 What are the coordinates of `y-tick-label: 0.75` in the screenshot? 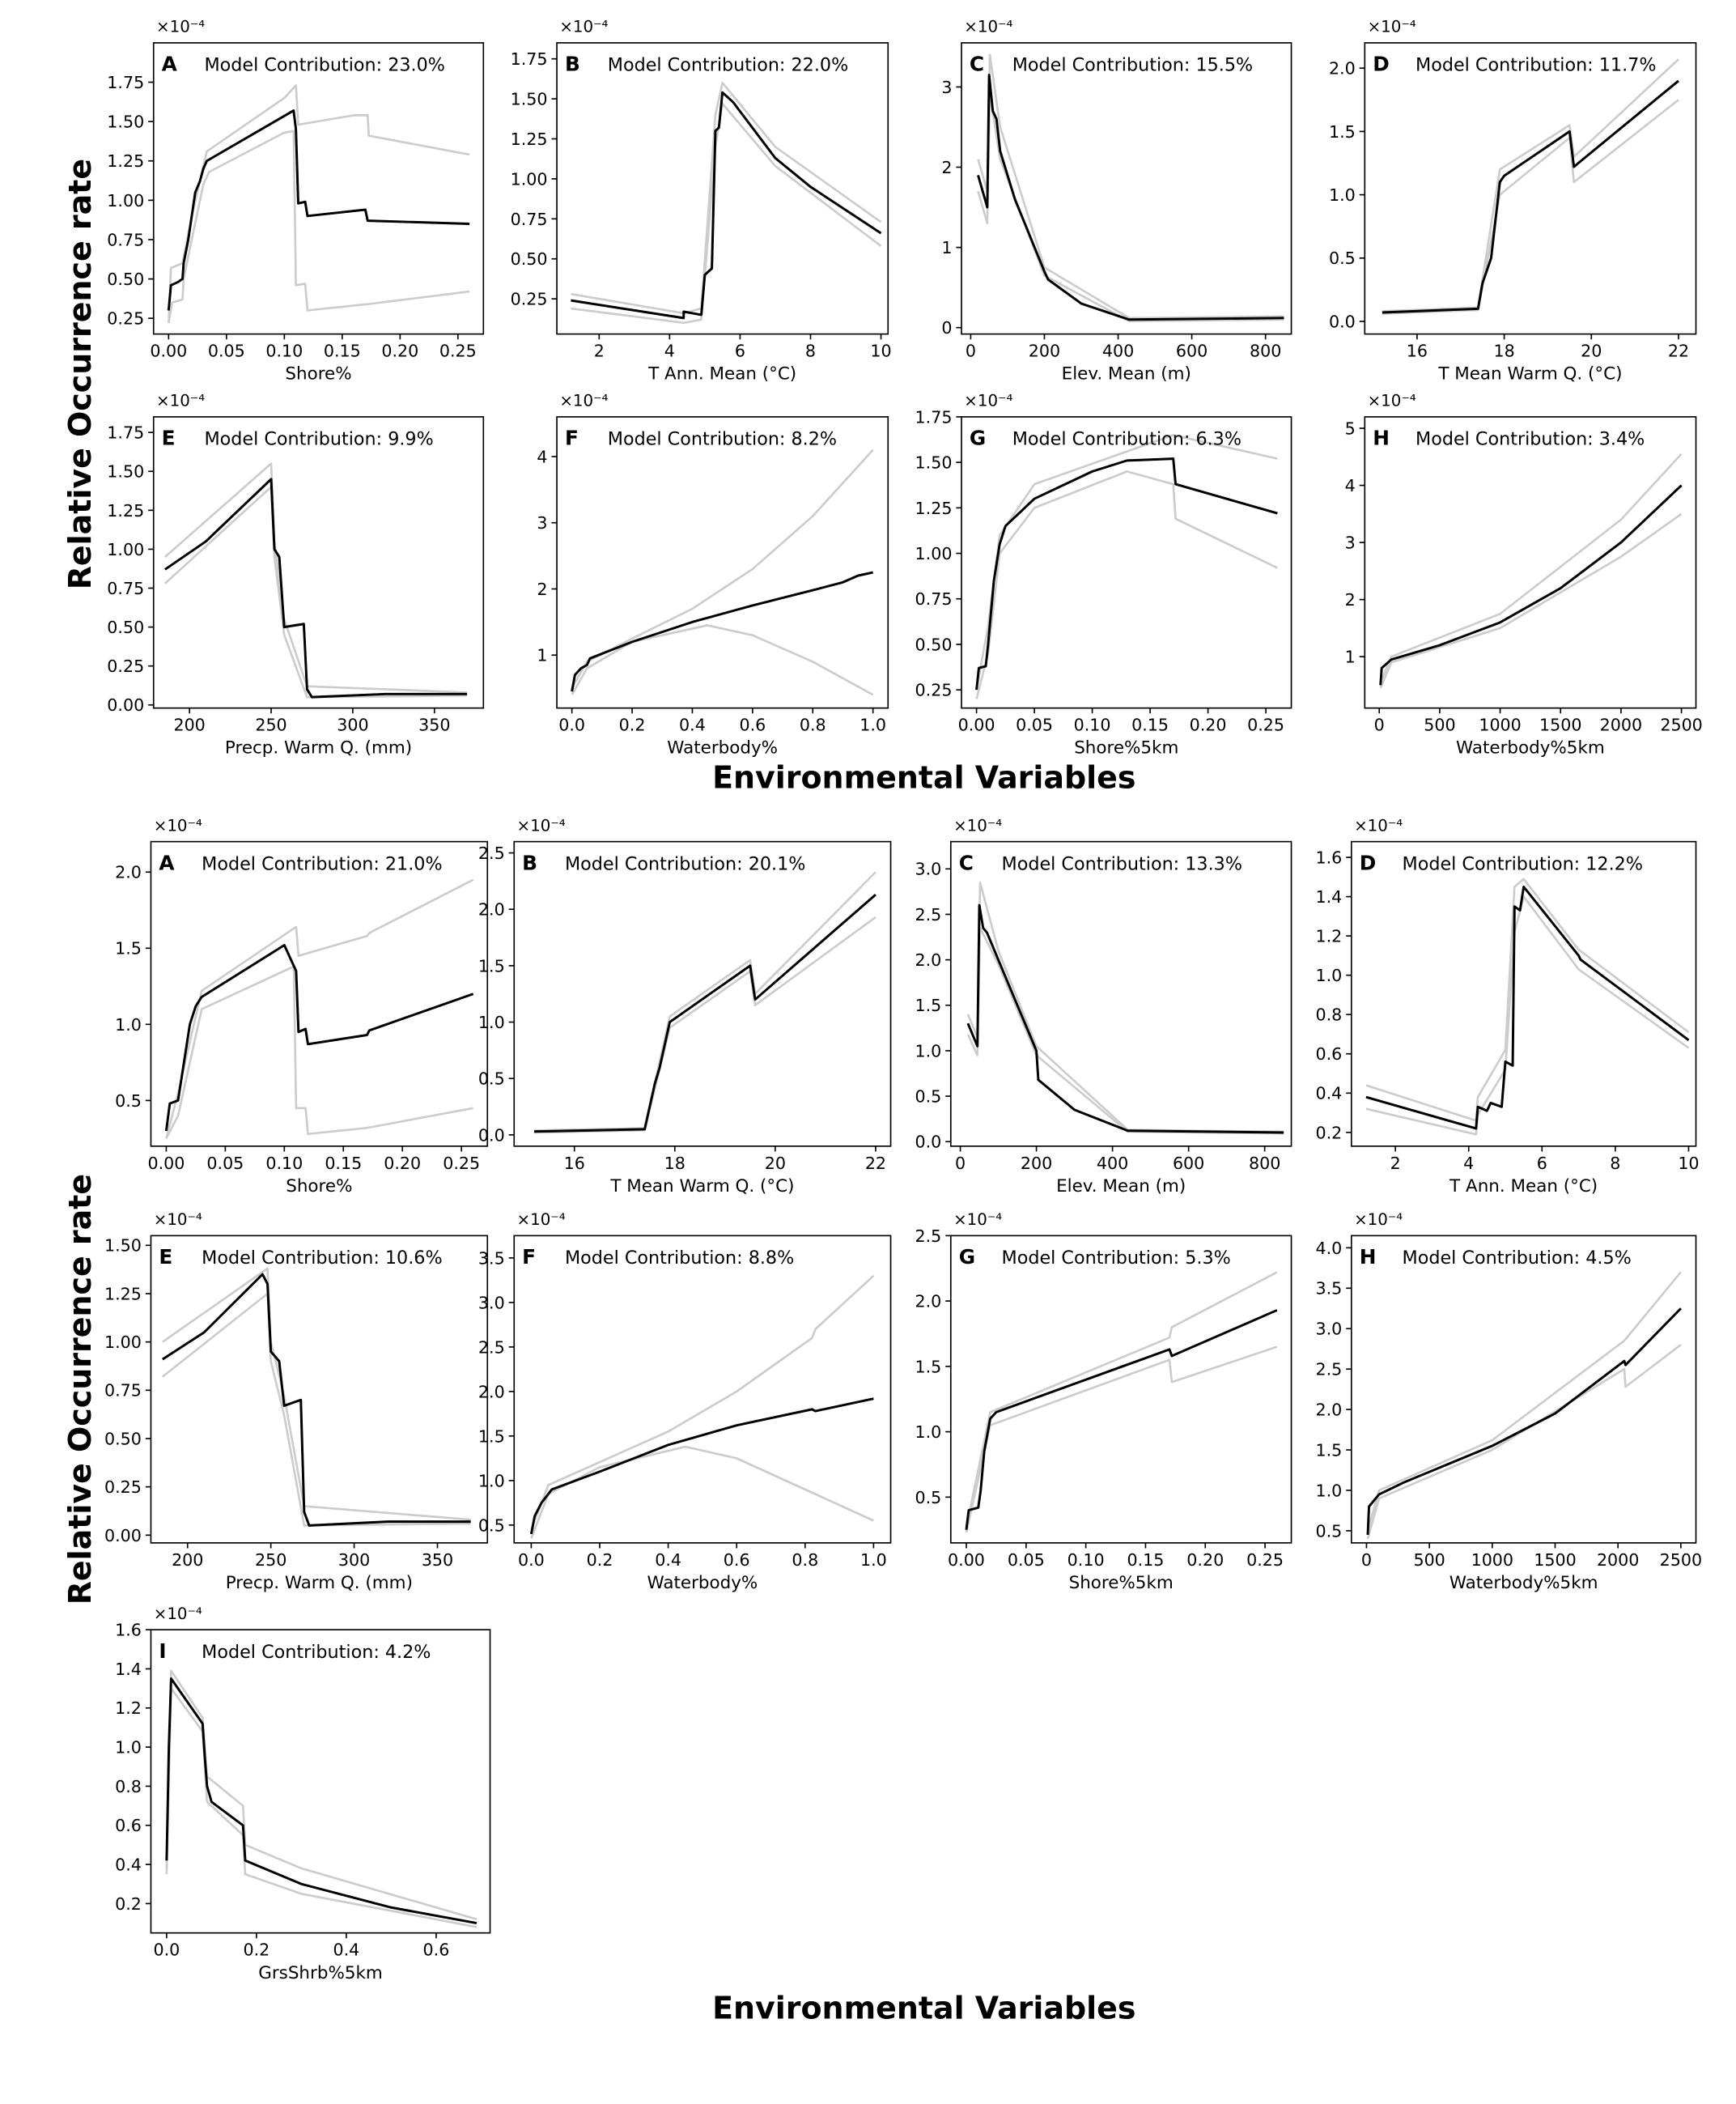 It's located at (529, 219).